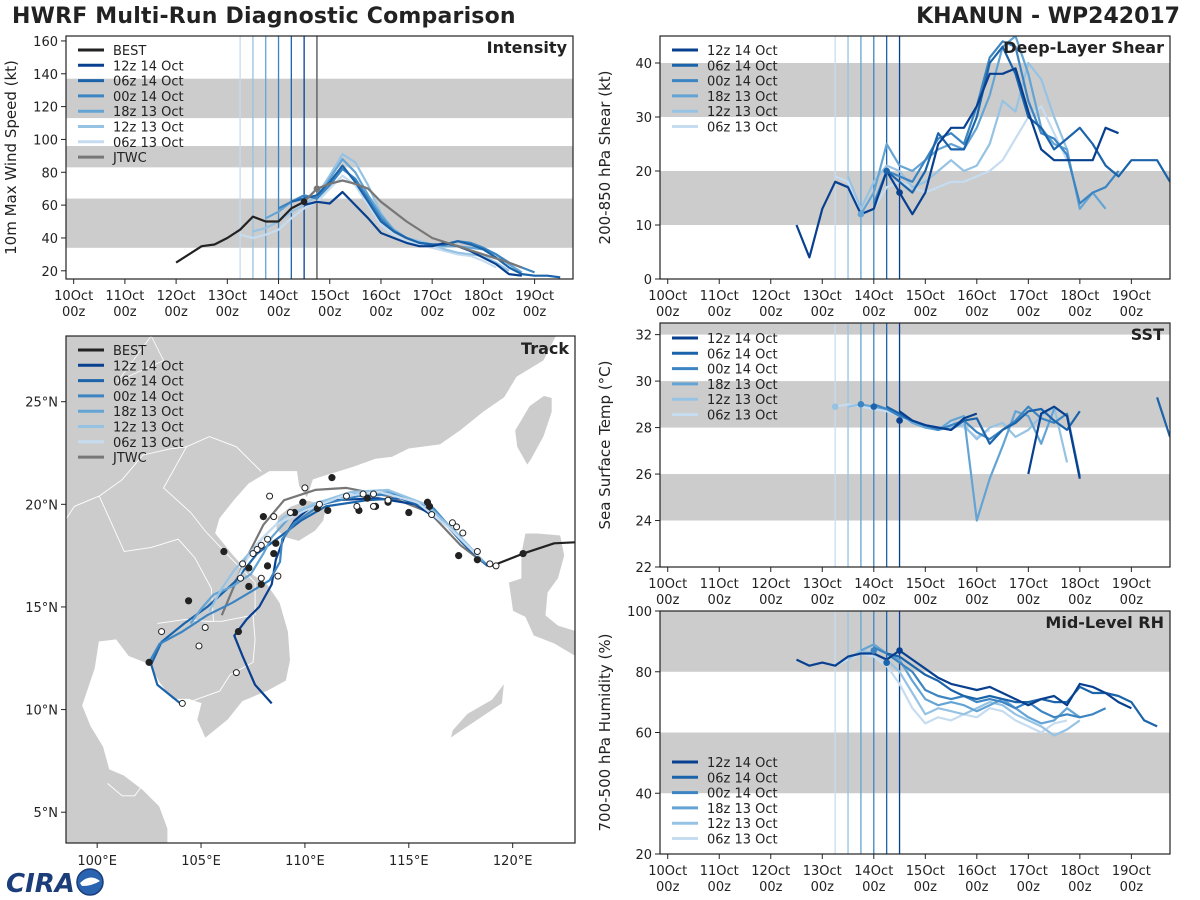 This screenshot has height=900, width=1200. I want to click on x-tick-label: 110°E, so click(305, 861).